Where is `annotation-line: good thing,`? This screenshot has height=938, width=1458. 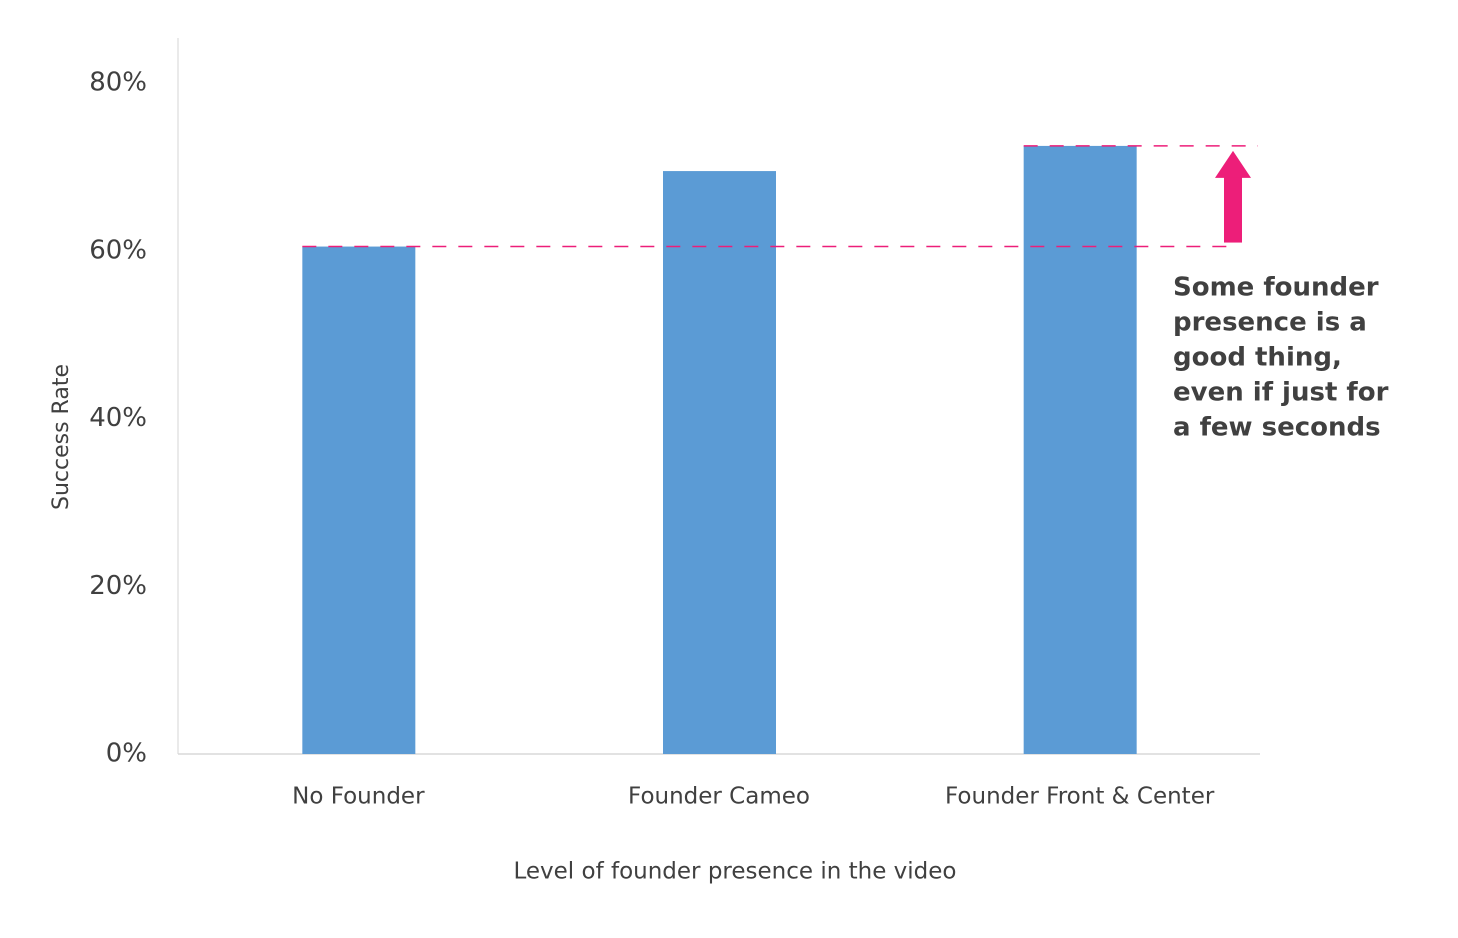
annotation-line: good thing, is located at coordinates (1257, 358).